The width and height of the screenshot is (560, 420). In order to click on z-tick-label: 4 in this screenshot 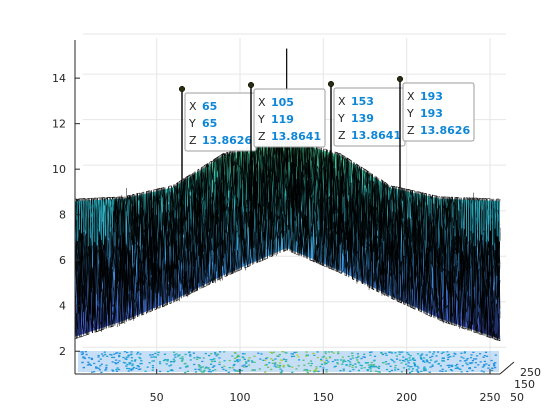, I will do `click(62, 306)`.